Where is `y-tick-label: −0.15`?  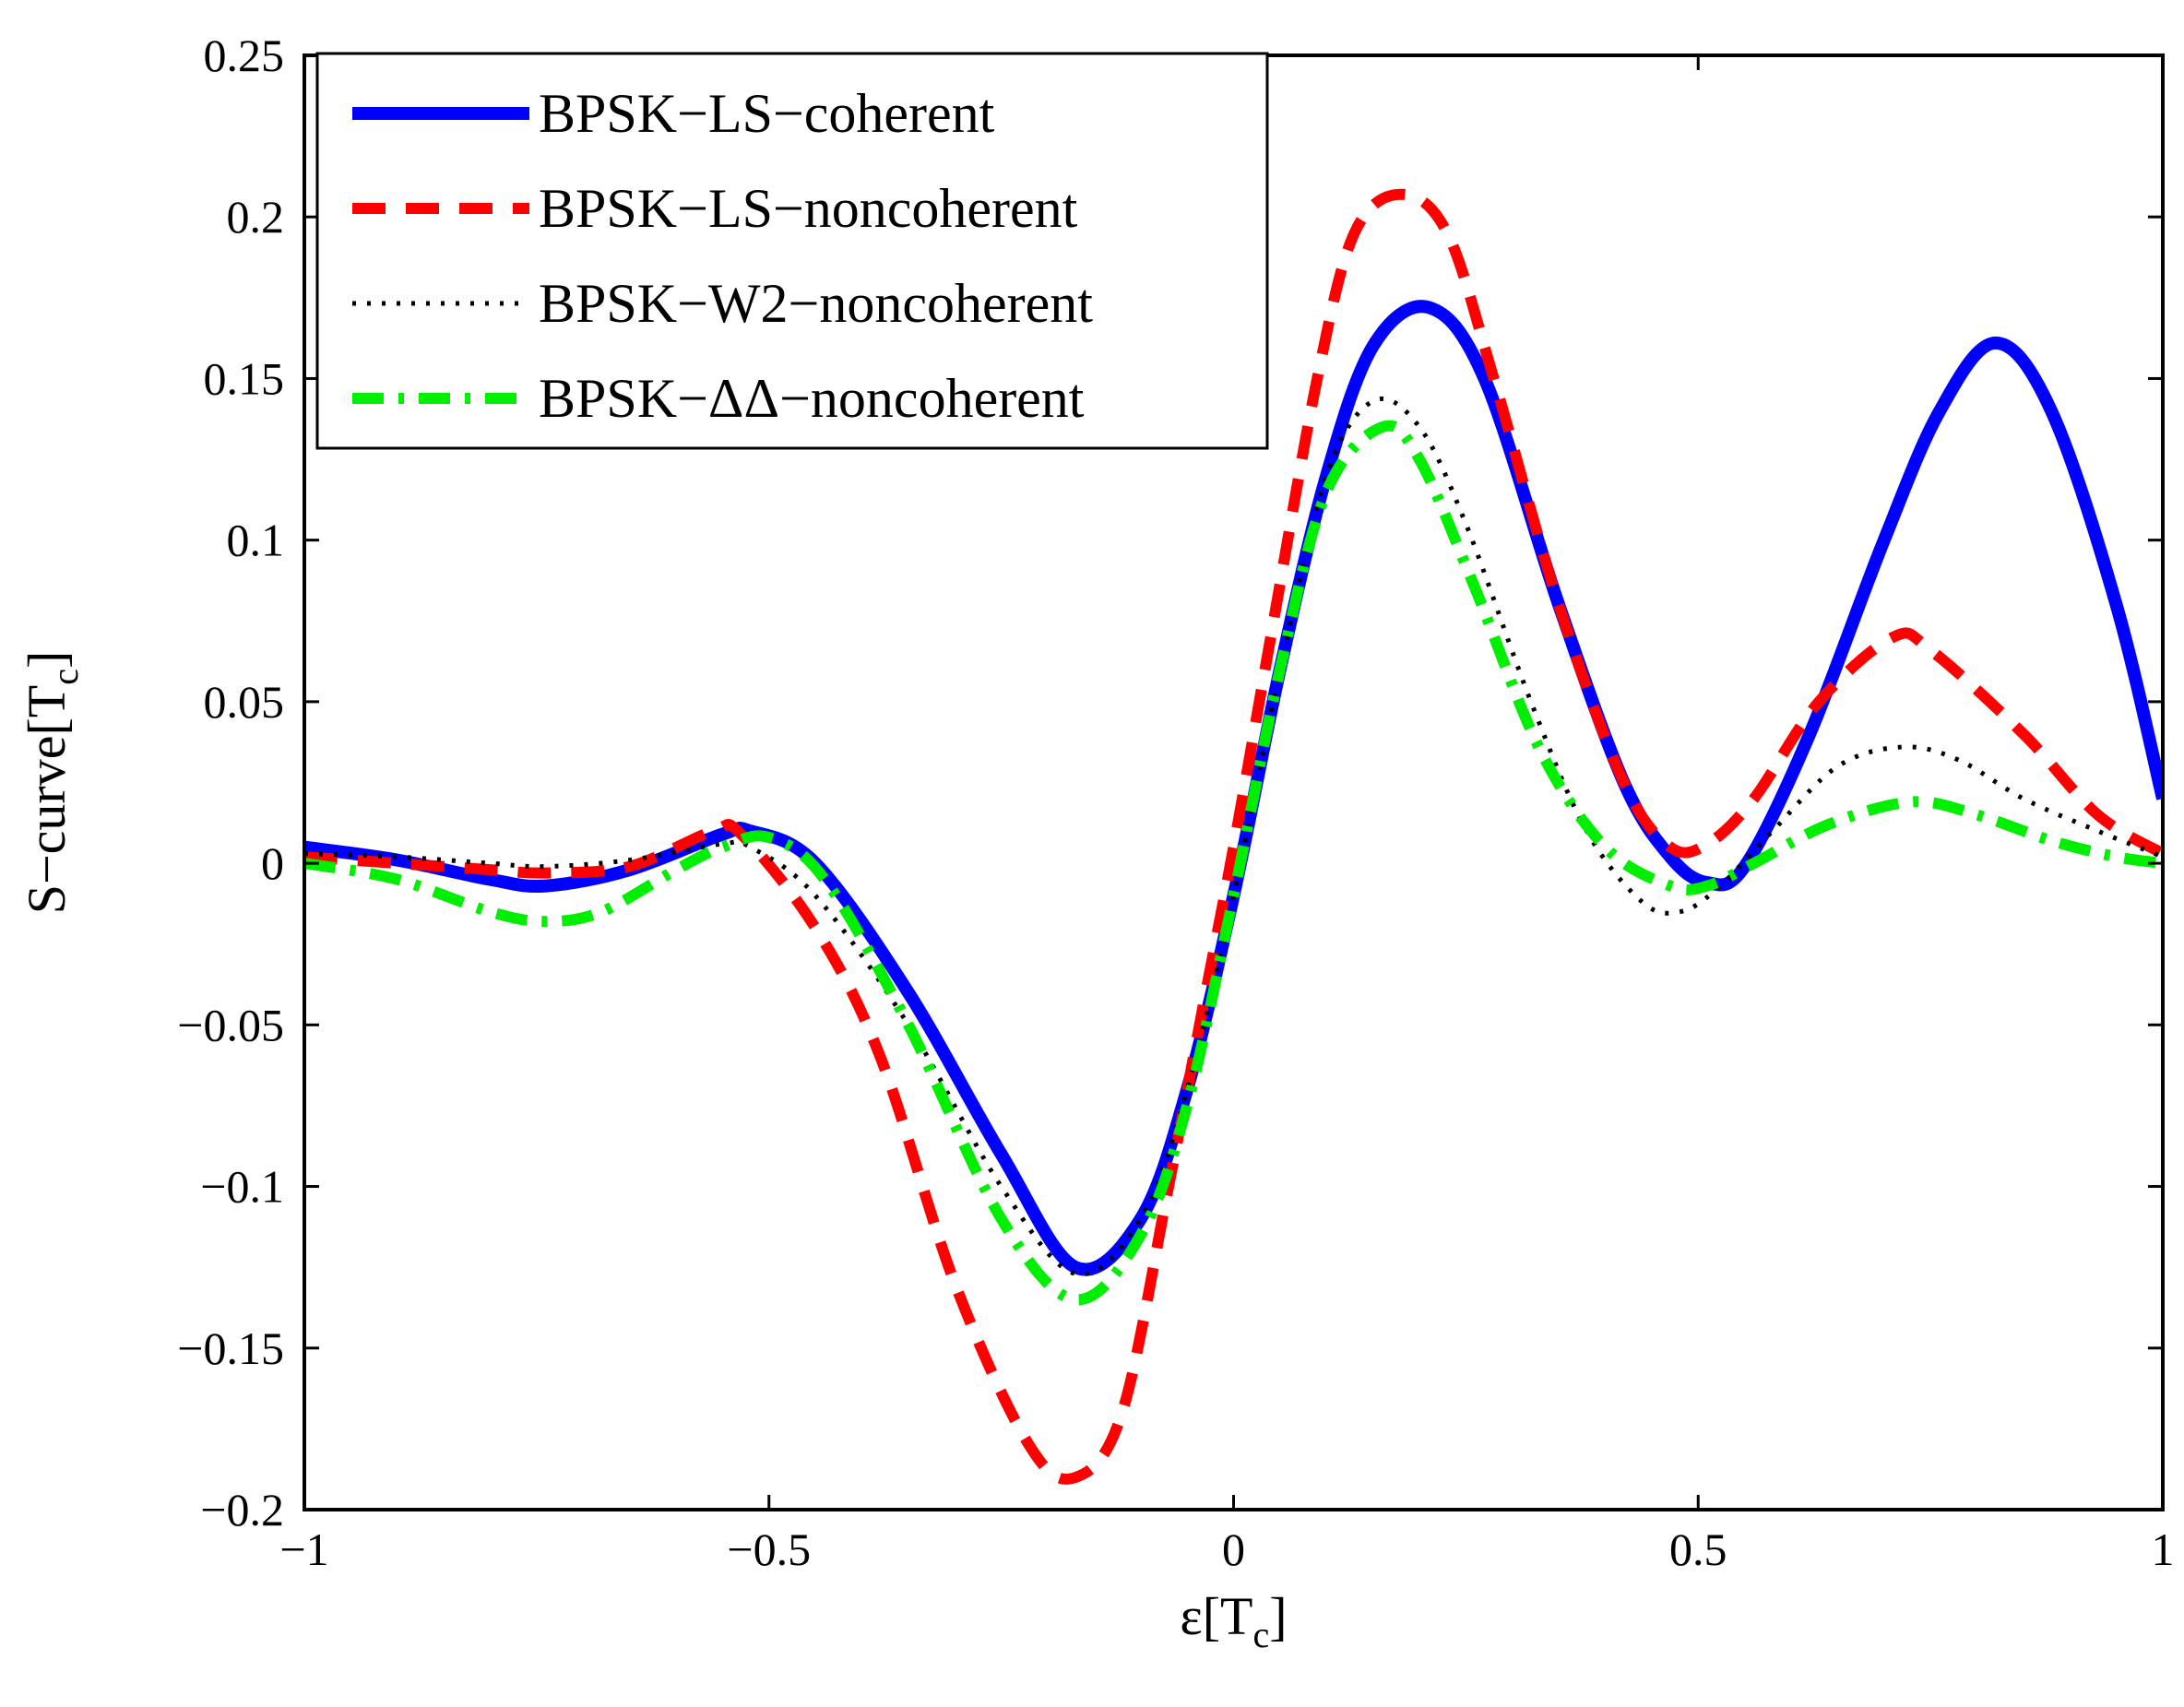
y-tick-label: −0.15 is located at coordinates (230, 1348).